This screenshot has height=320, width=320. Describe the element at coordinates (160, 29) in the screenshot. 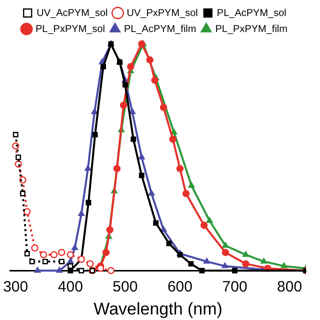

I see `legend-label: PL_AcPYM_film` at that location.